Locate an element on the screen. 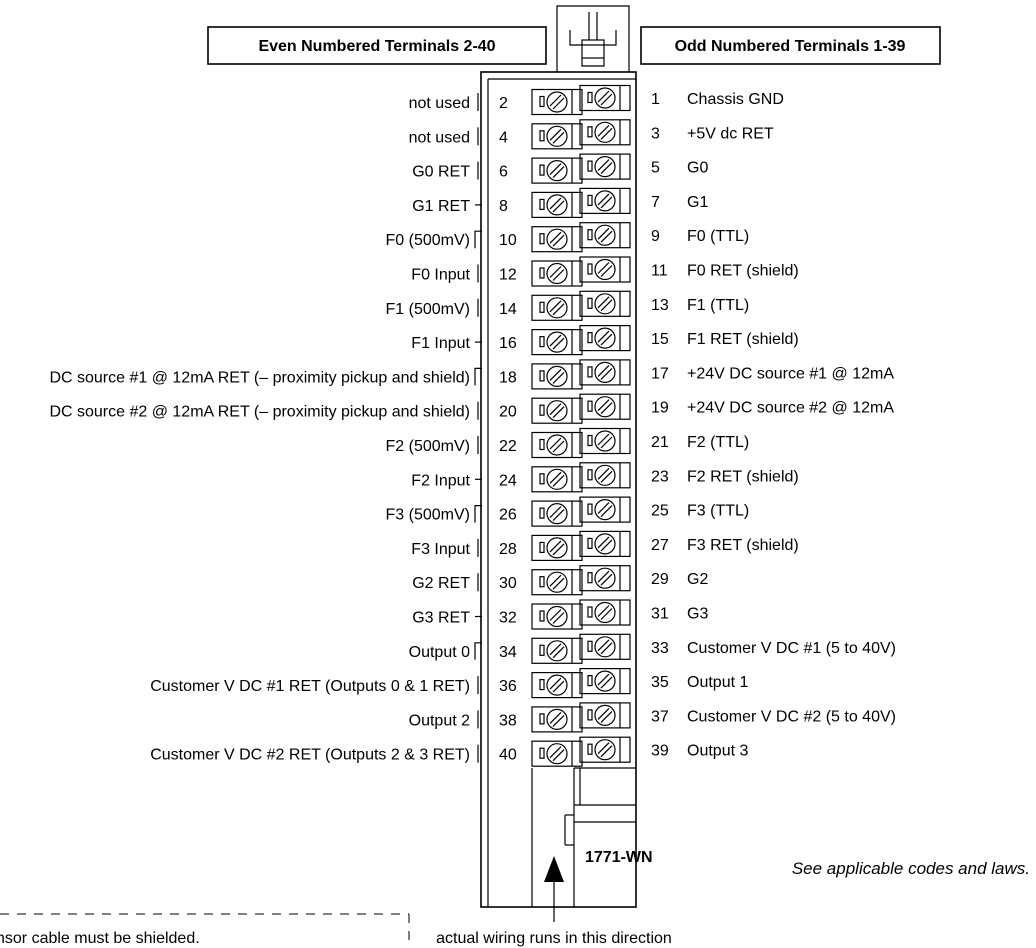 The height and width of the screenshot is (948, 1036). terminal-number: 26 is located at coordinates (508, 515).